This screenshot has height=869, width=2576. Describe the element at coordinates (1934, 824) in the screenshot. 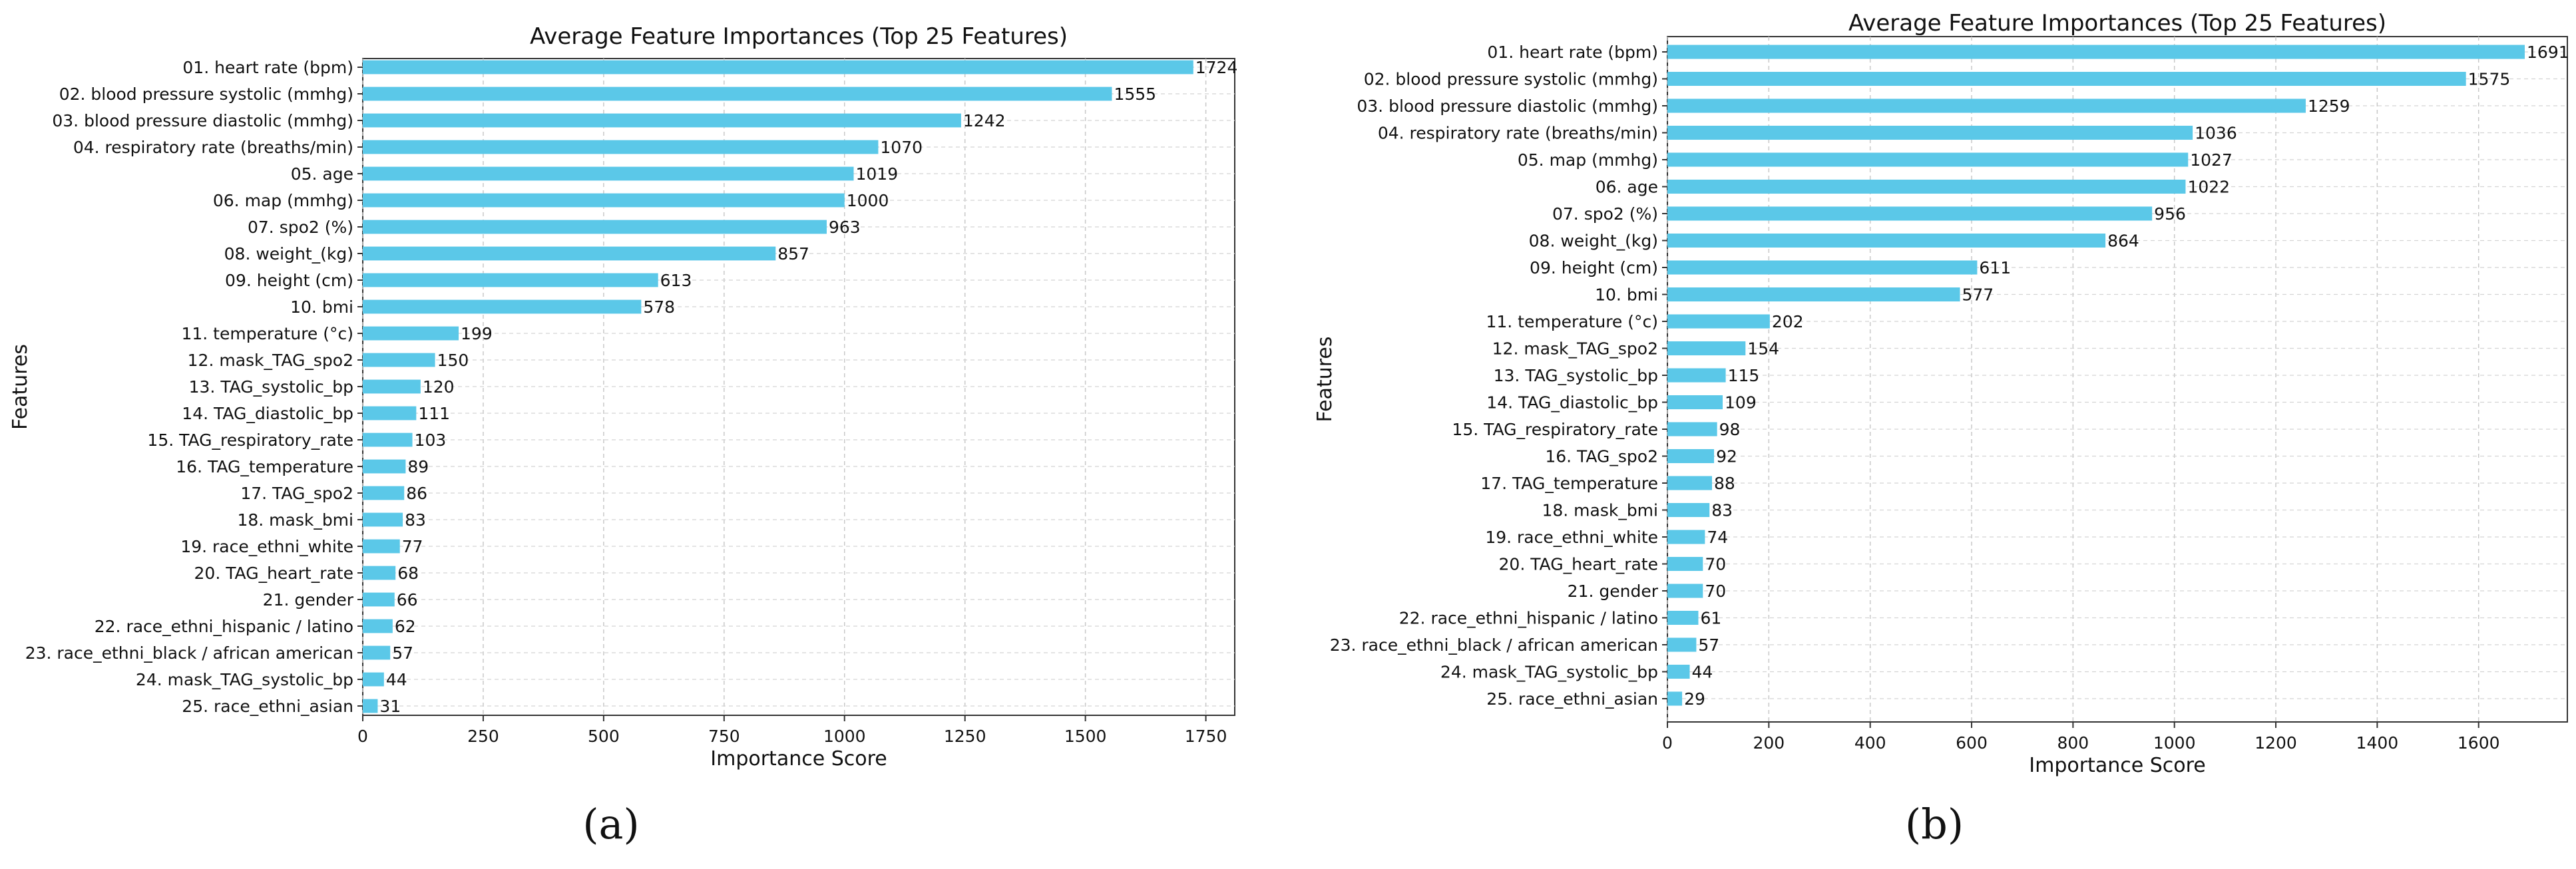

I see `panel-label: (b)` at that location.